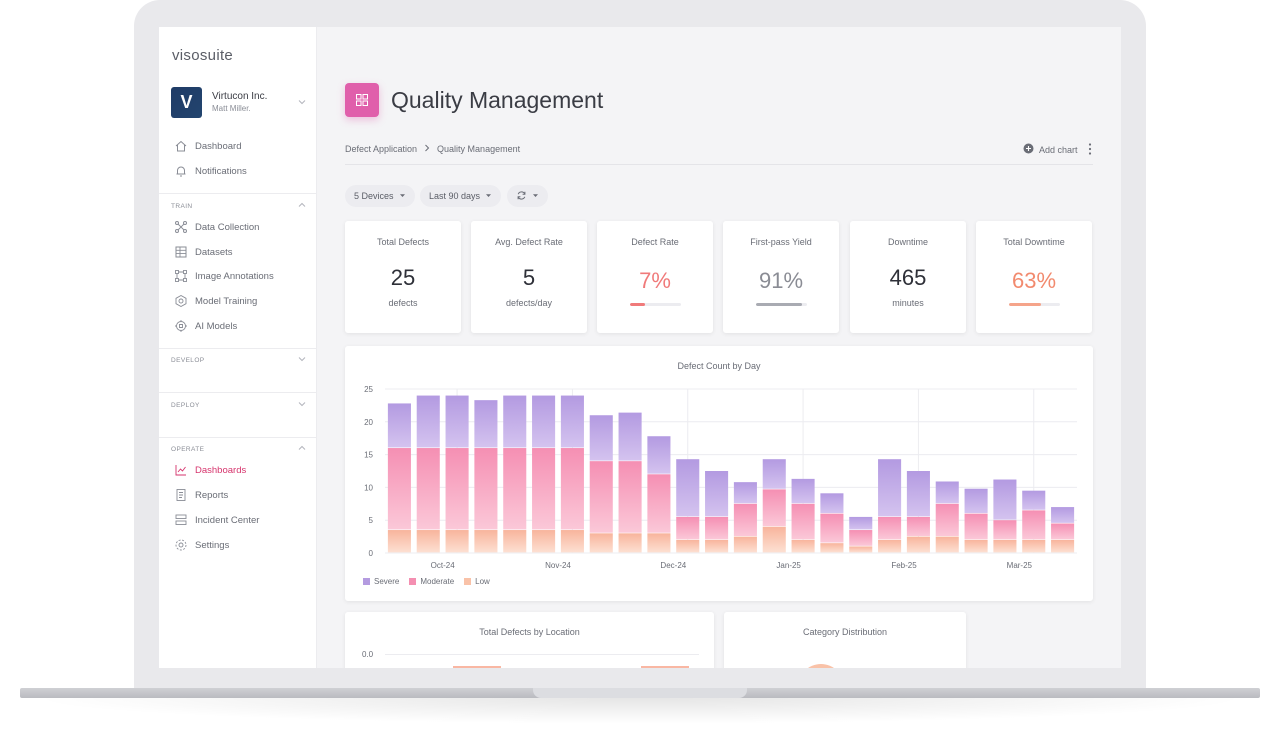 The width and height of the screenshot is (1280, 741). Describe the element at coordinates (214, 252) in the screenshot. I see `sidebar-item-label: Datasets` at that location.